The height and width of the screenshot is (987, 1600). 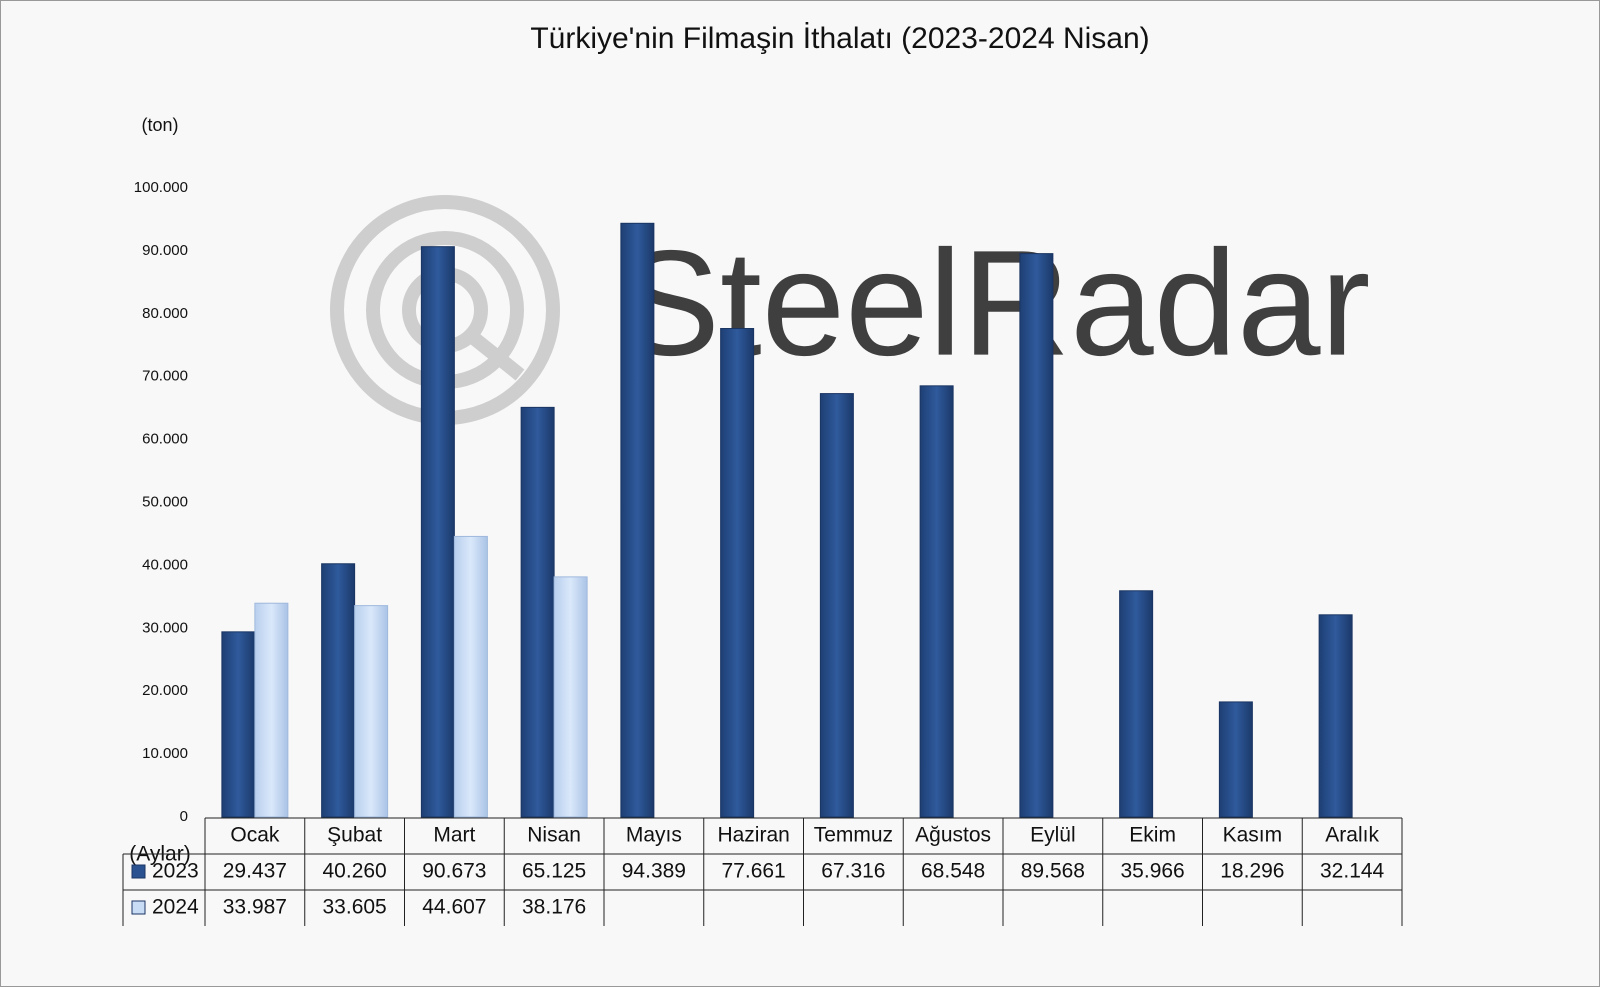 I want to click on table-value: 77.661, so click(x=754, y=871).